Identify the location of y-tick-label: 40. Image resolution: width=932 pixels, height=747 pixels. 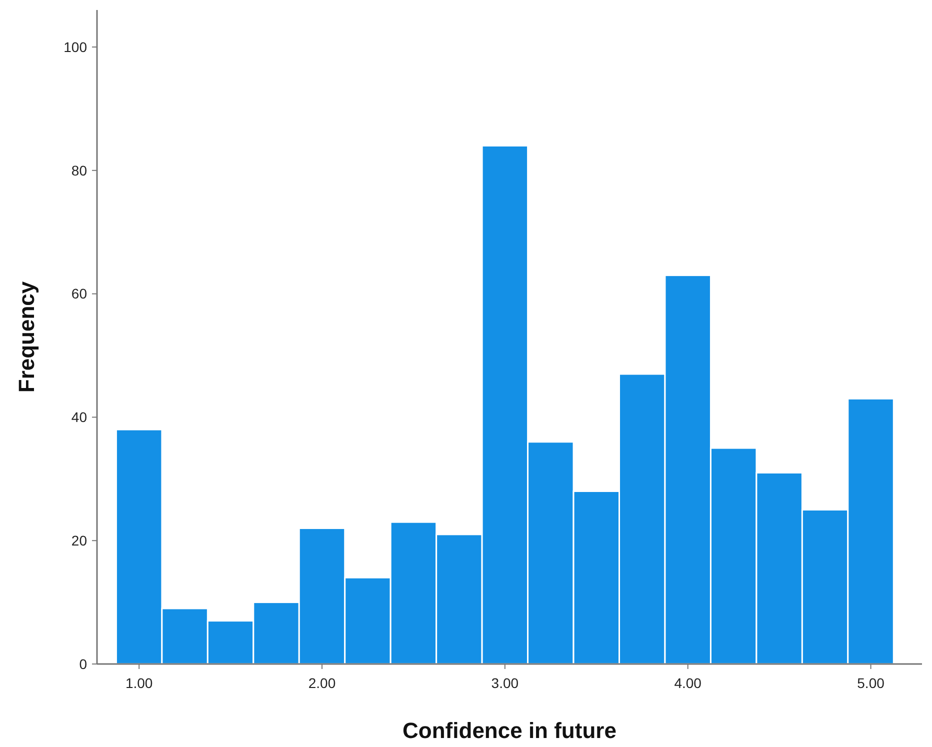
(79, 417).